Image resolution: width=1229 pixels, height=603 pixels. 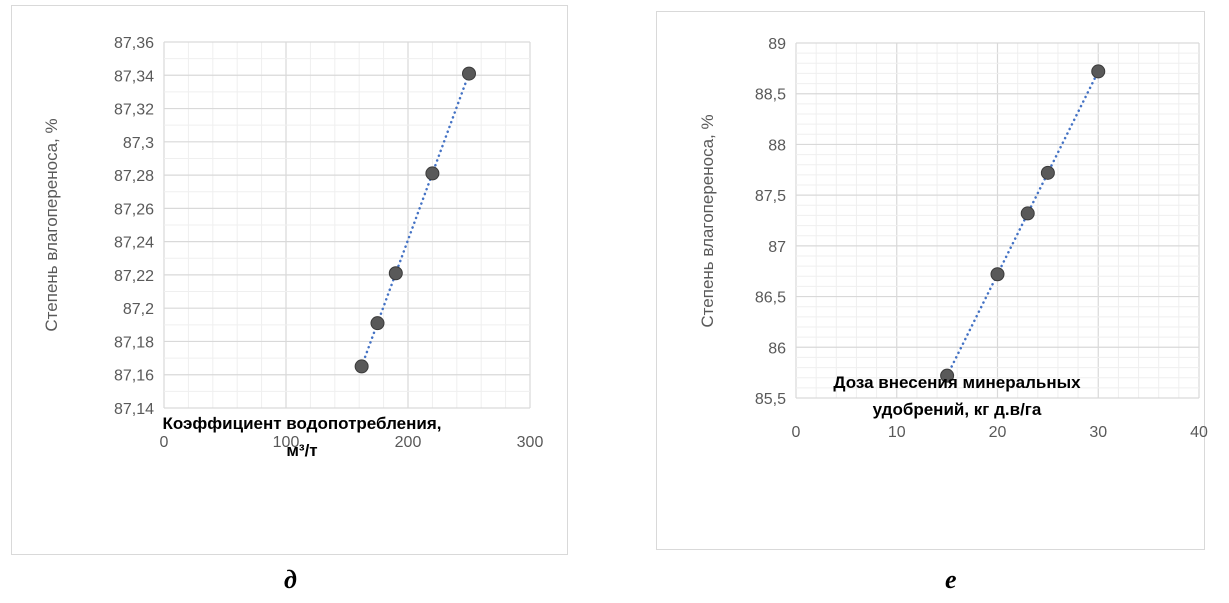 What do you see at coordinates (134, 209) in the screenshot?
I see `chart-d-y-tick-label: 87,26` at bounding box center [134, 209].